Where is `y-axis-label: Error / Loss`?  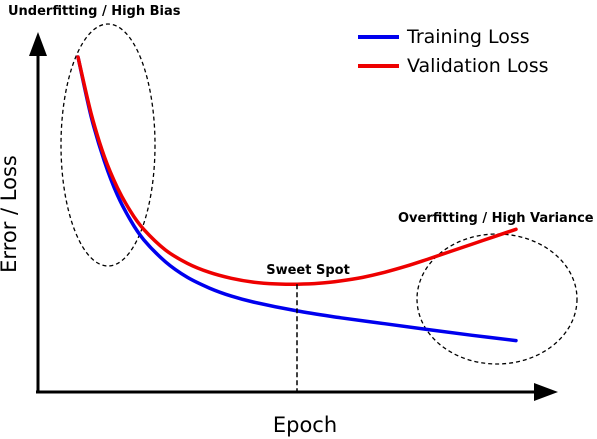 y-axis-label: Error / Loss is located at coordinates (10, 214).